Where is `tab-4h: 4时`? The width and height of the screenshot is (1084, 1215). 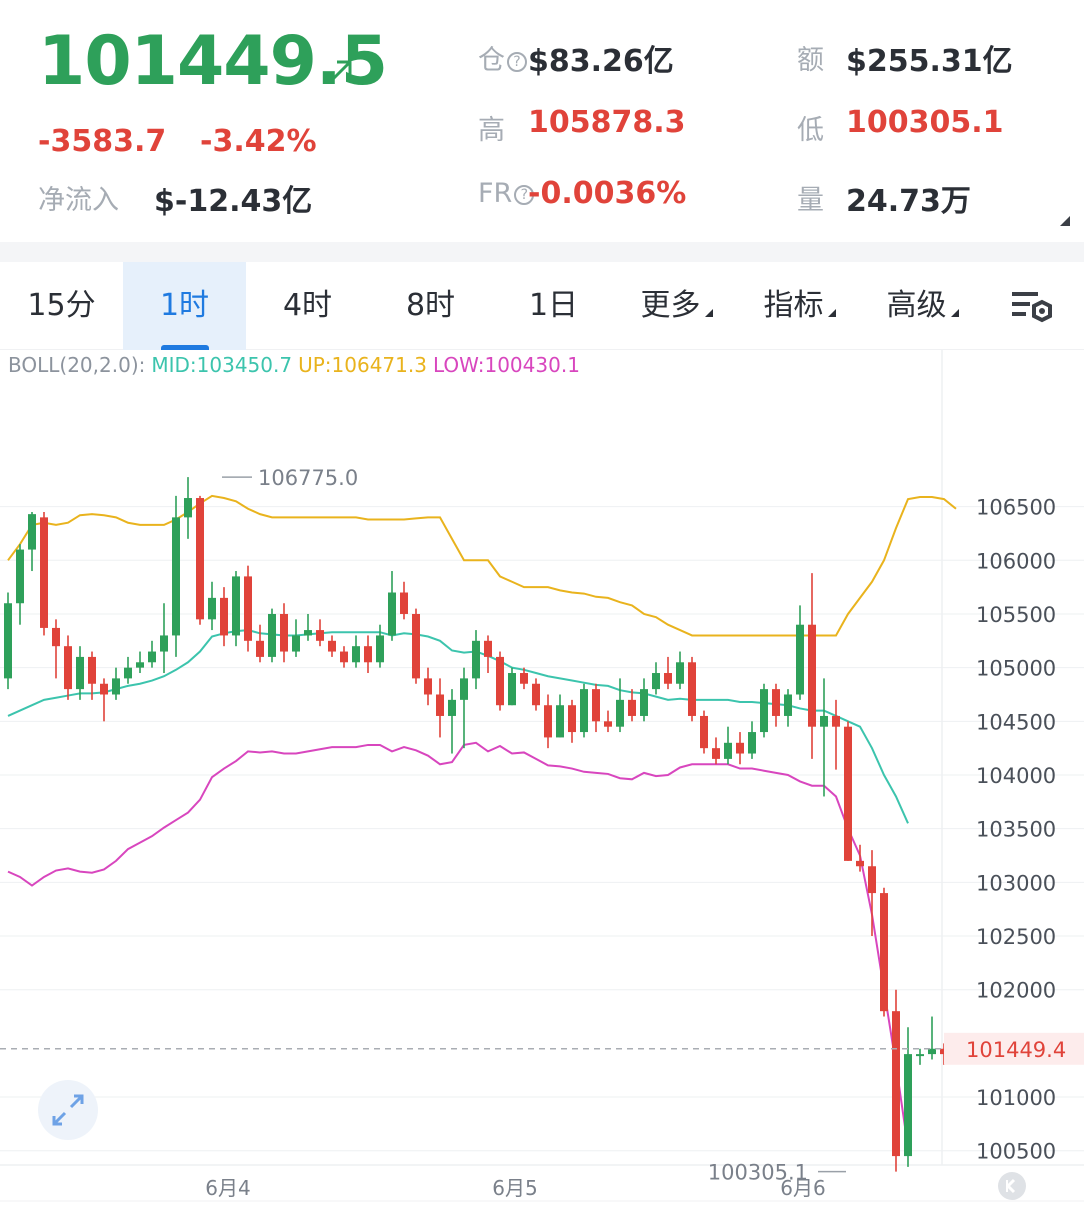 tab-4h: 4时 is located at coordinates (307, 306).